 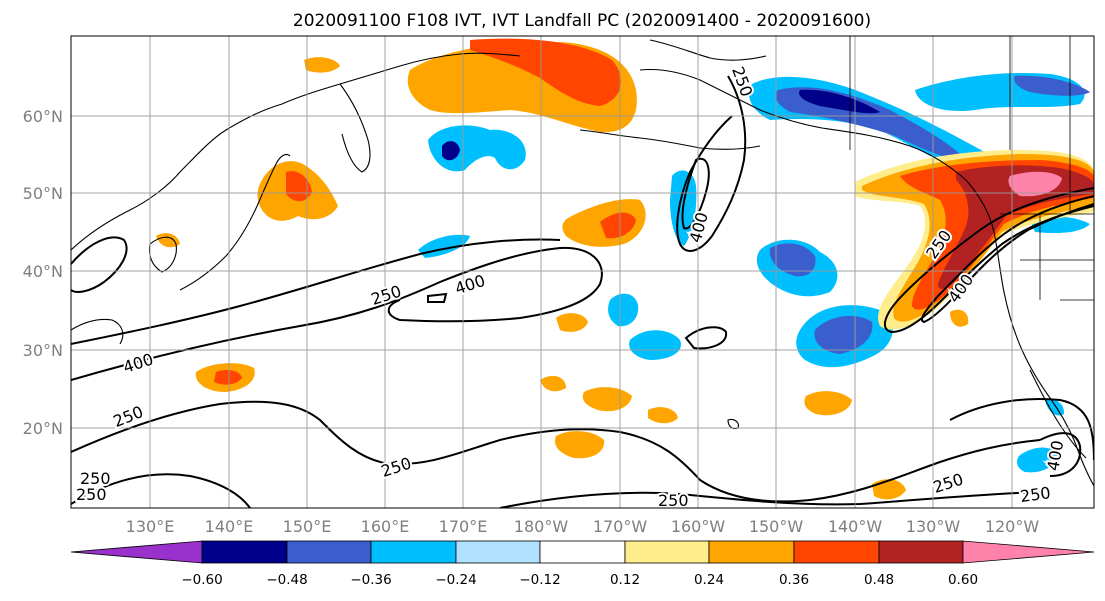 I want to click on coastline-aleutians, so click(x=670, y=139).